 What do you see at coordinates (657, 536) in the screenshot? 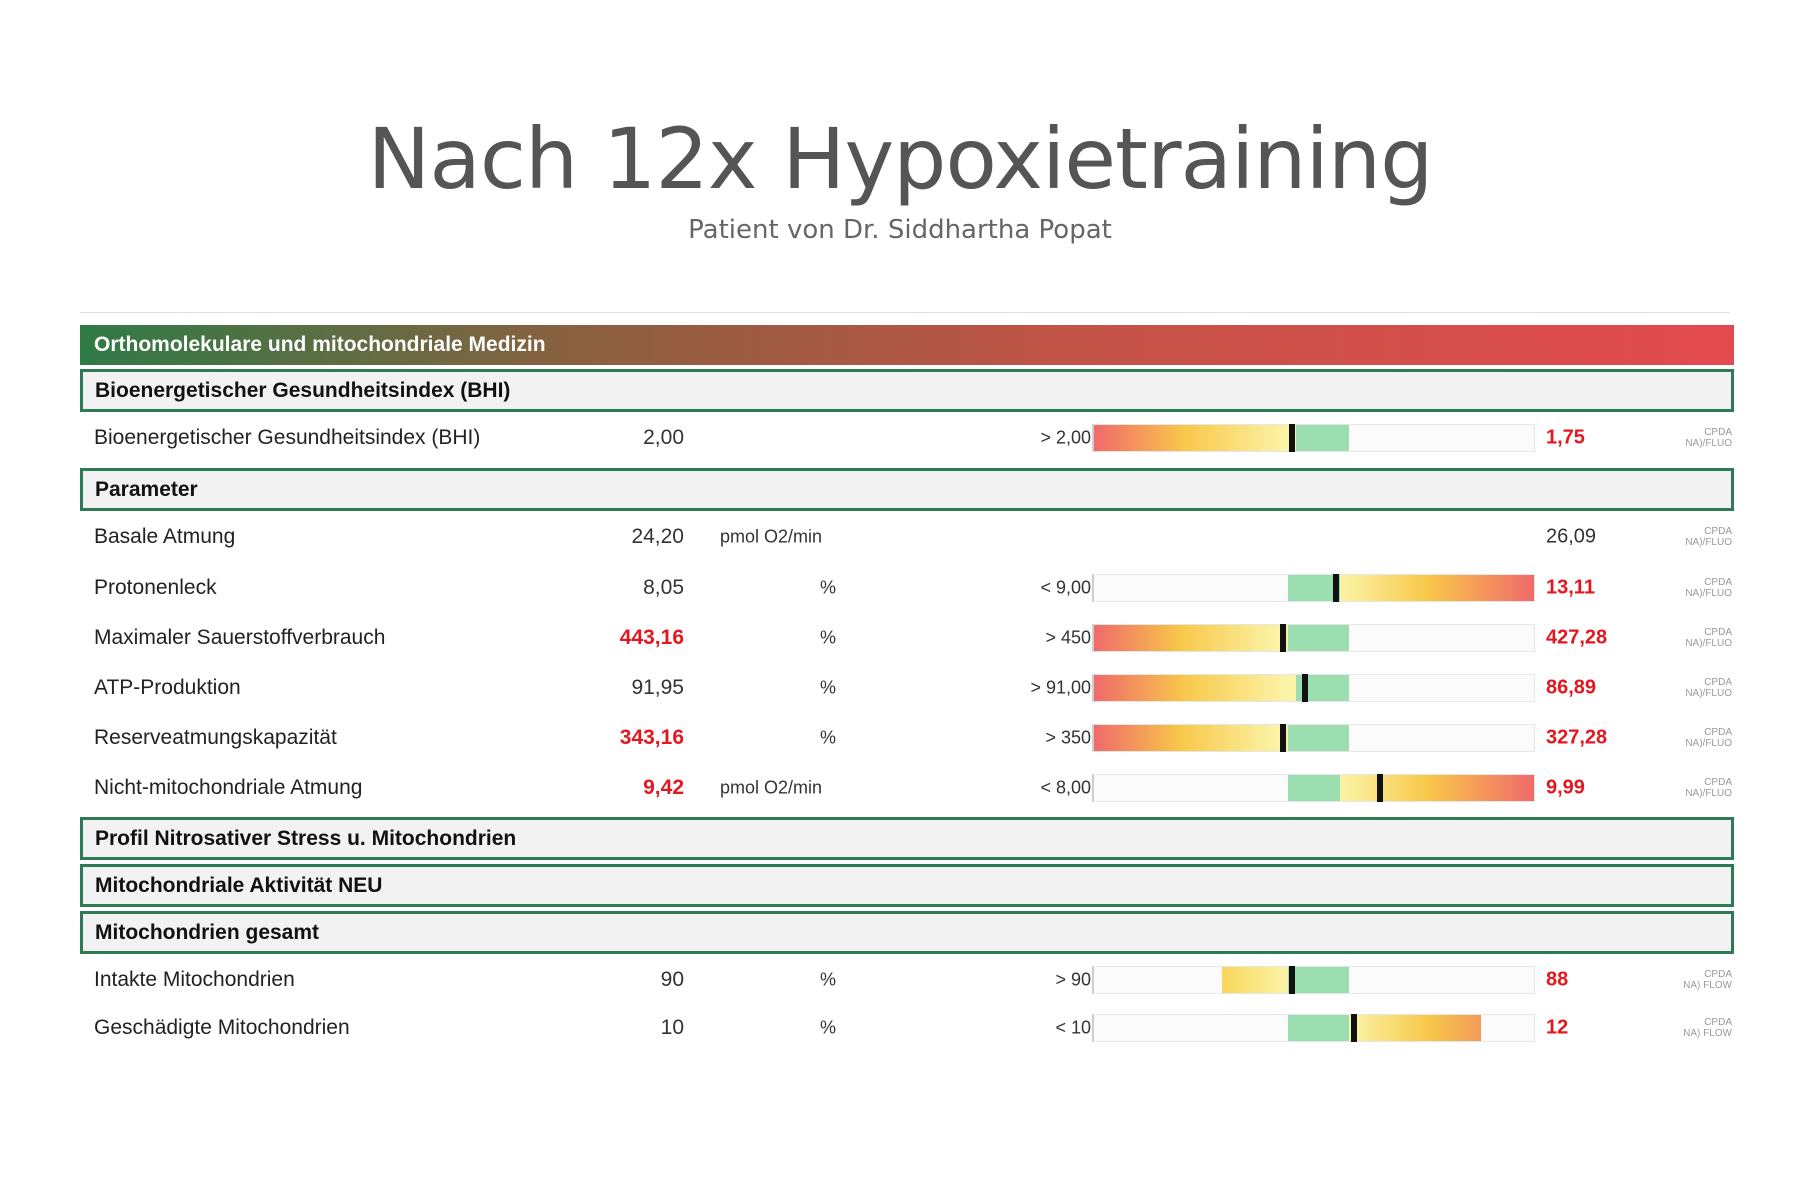
I see `row-value: 24,20` at bounding box center [657, 536].